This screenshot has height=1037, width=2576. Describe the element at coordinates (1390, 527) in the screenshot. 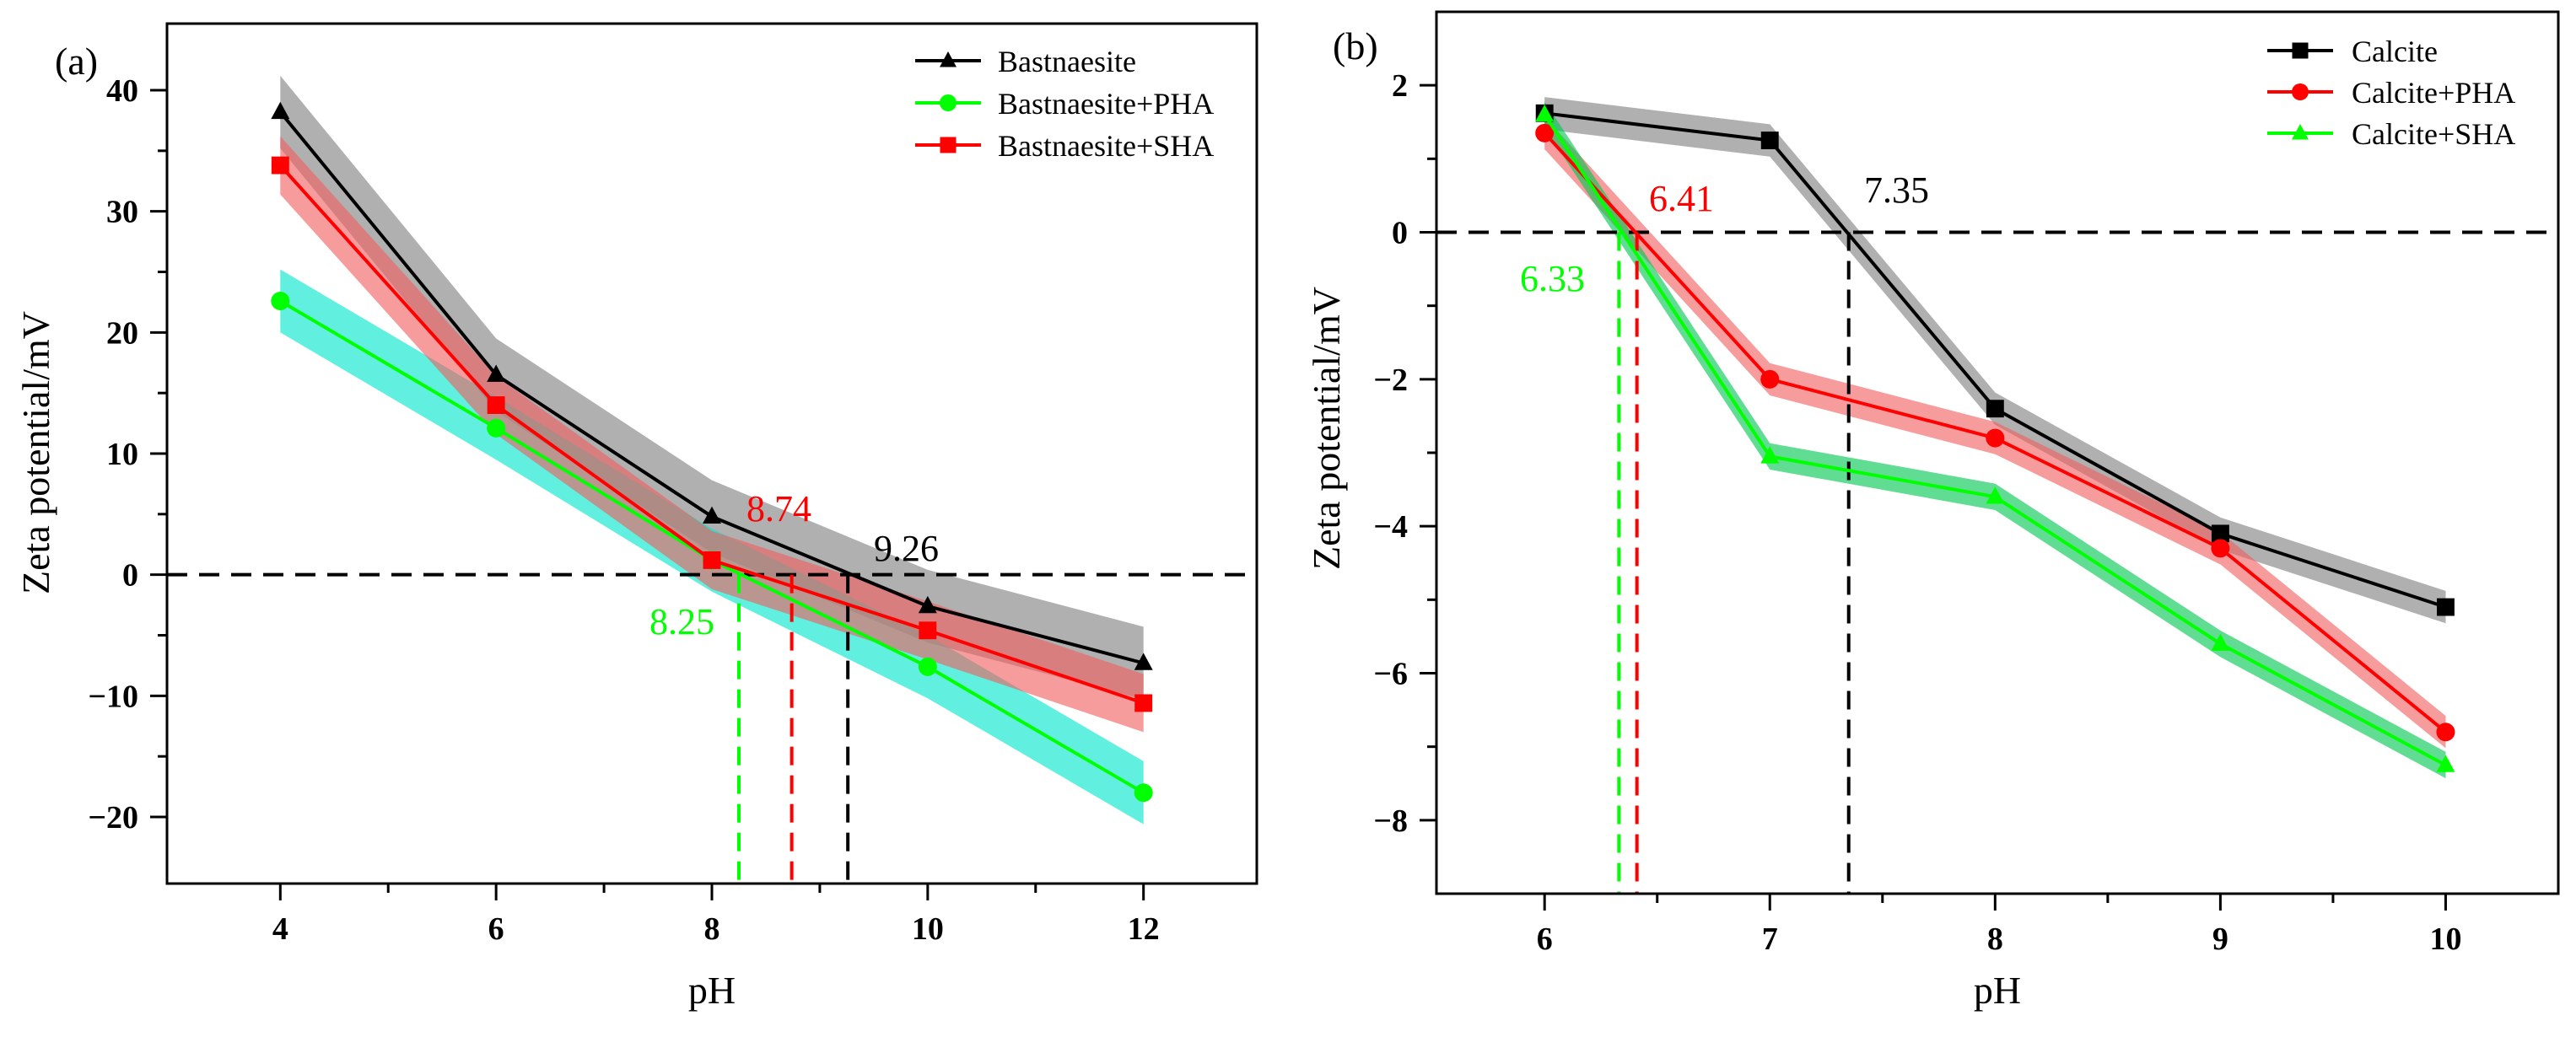

I see `panel-b-y-tick-label: −4` at that location.